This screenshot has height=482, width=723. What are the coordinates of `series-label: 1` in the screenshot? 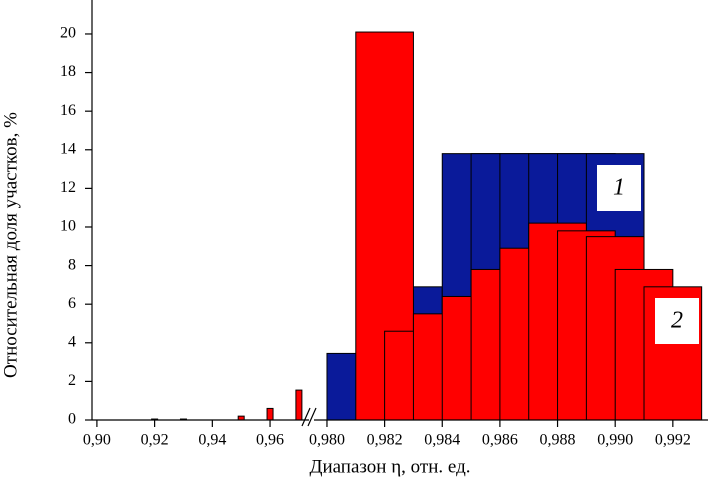 It's located at (619, 188).